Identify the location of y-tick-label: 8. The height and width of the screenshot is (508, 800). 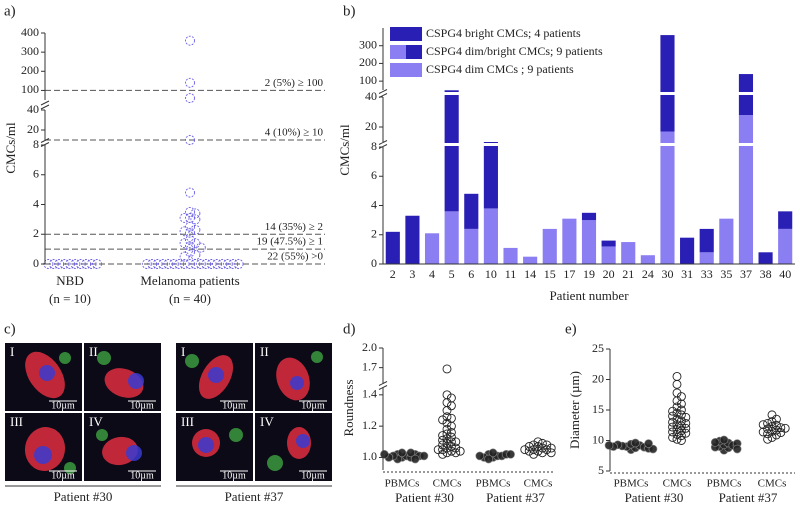
(374, 146).